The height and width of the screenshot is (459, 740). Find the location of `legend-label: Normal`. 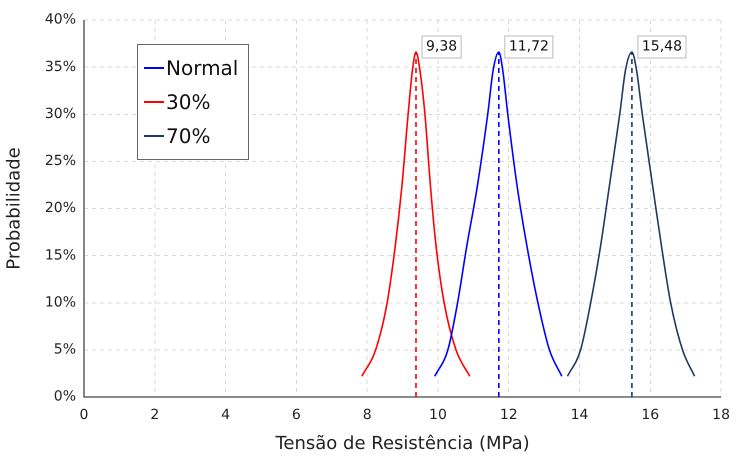

legend-label: Normal is located at coordinates (202, 68).